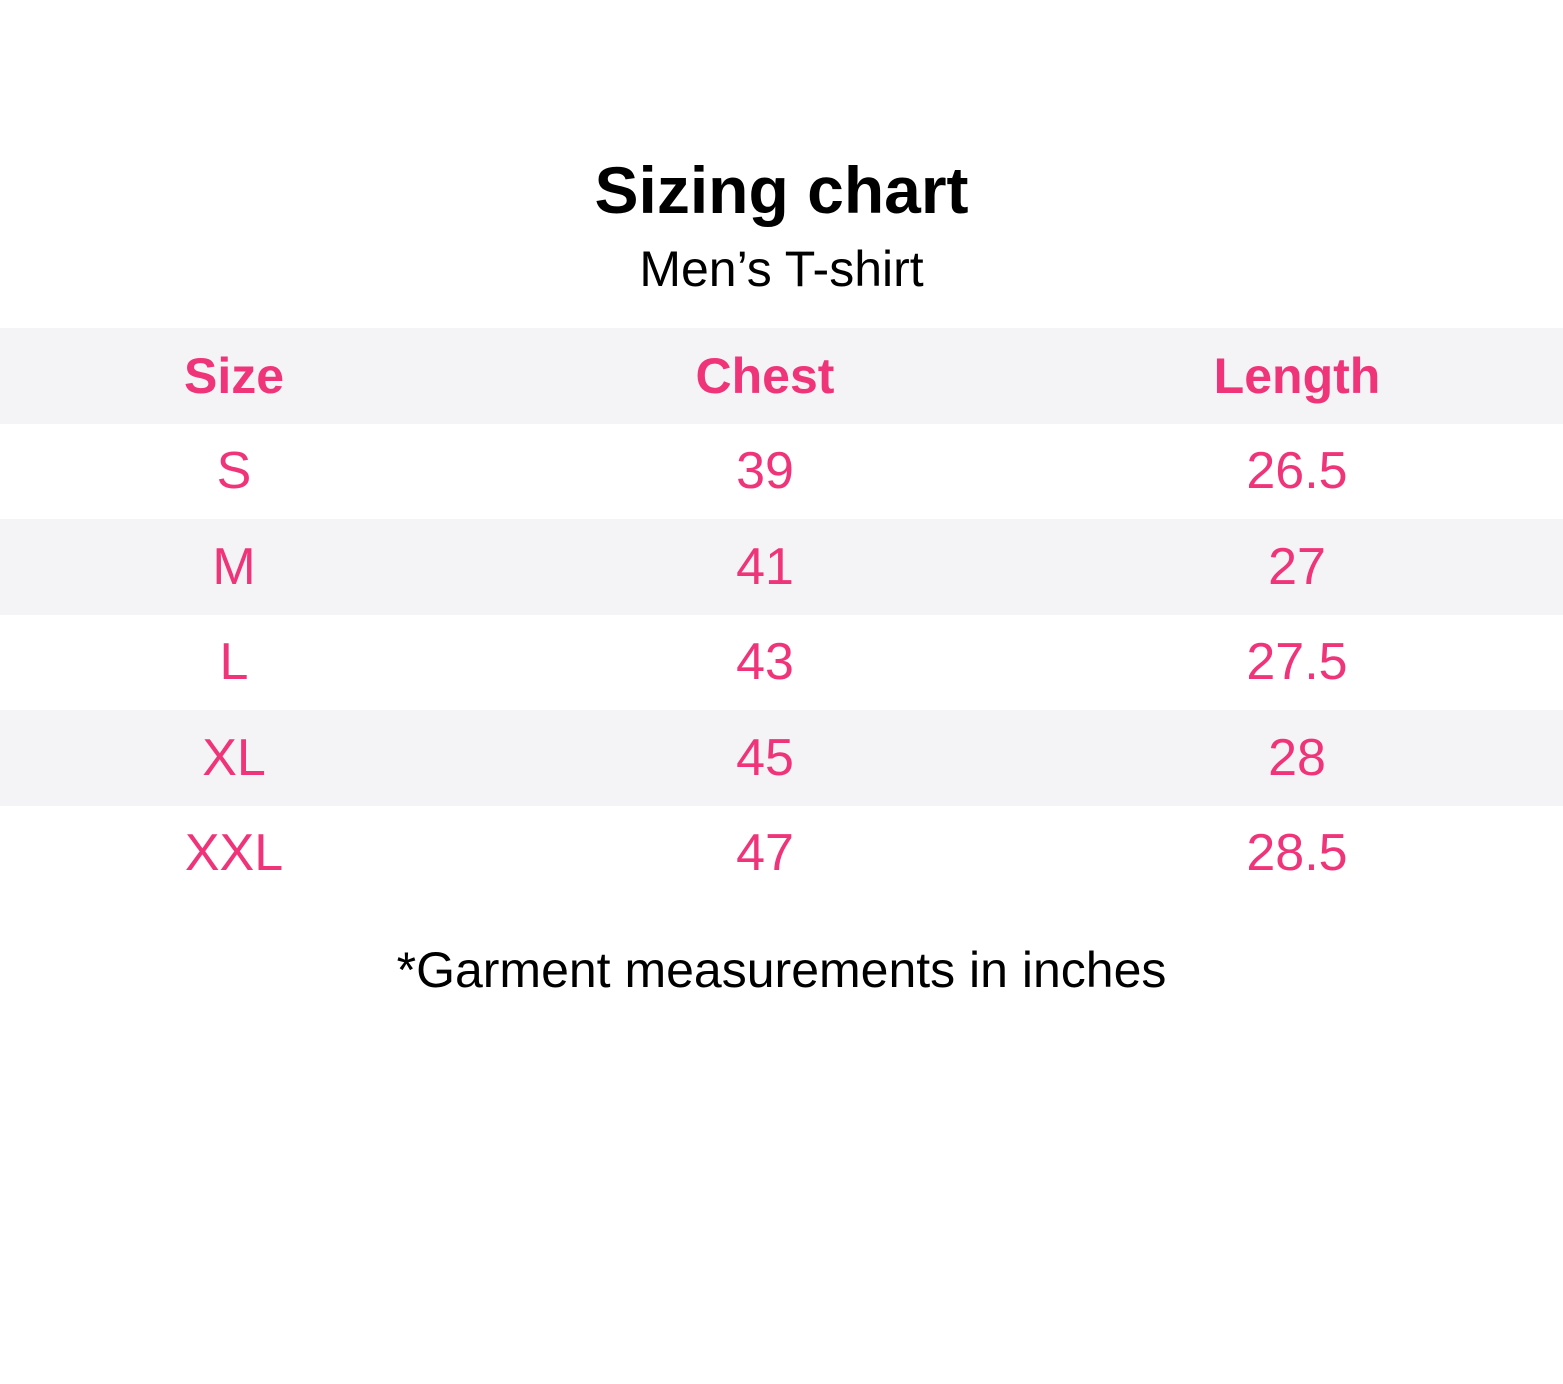  I want to click on chest-cell: 39, so click(765, 471).